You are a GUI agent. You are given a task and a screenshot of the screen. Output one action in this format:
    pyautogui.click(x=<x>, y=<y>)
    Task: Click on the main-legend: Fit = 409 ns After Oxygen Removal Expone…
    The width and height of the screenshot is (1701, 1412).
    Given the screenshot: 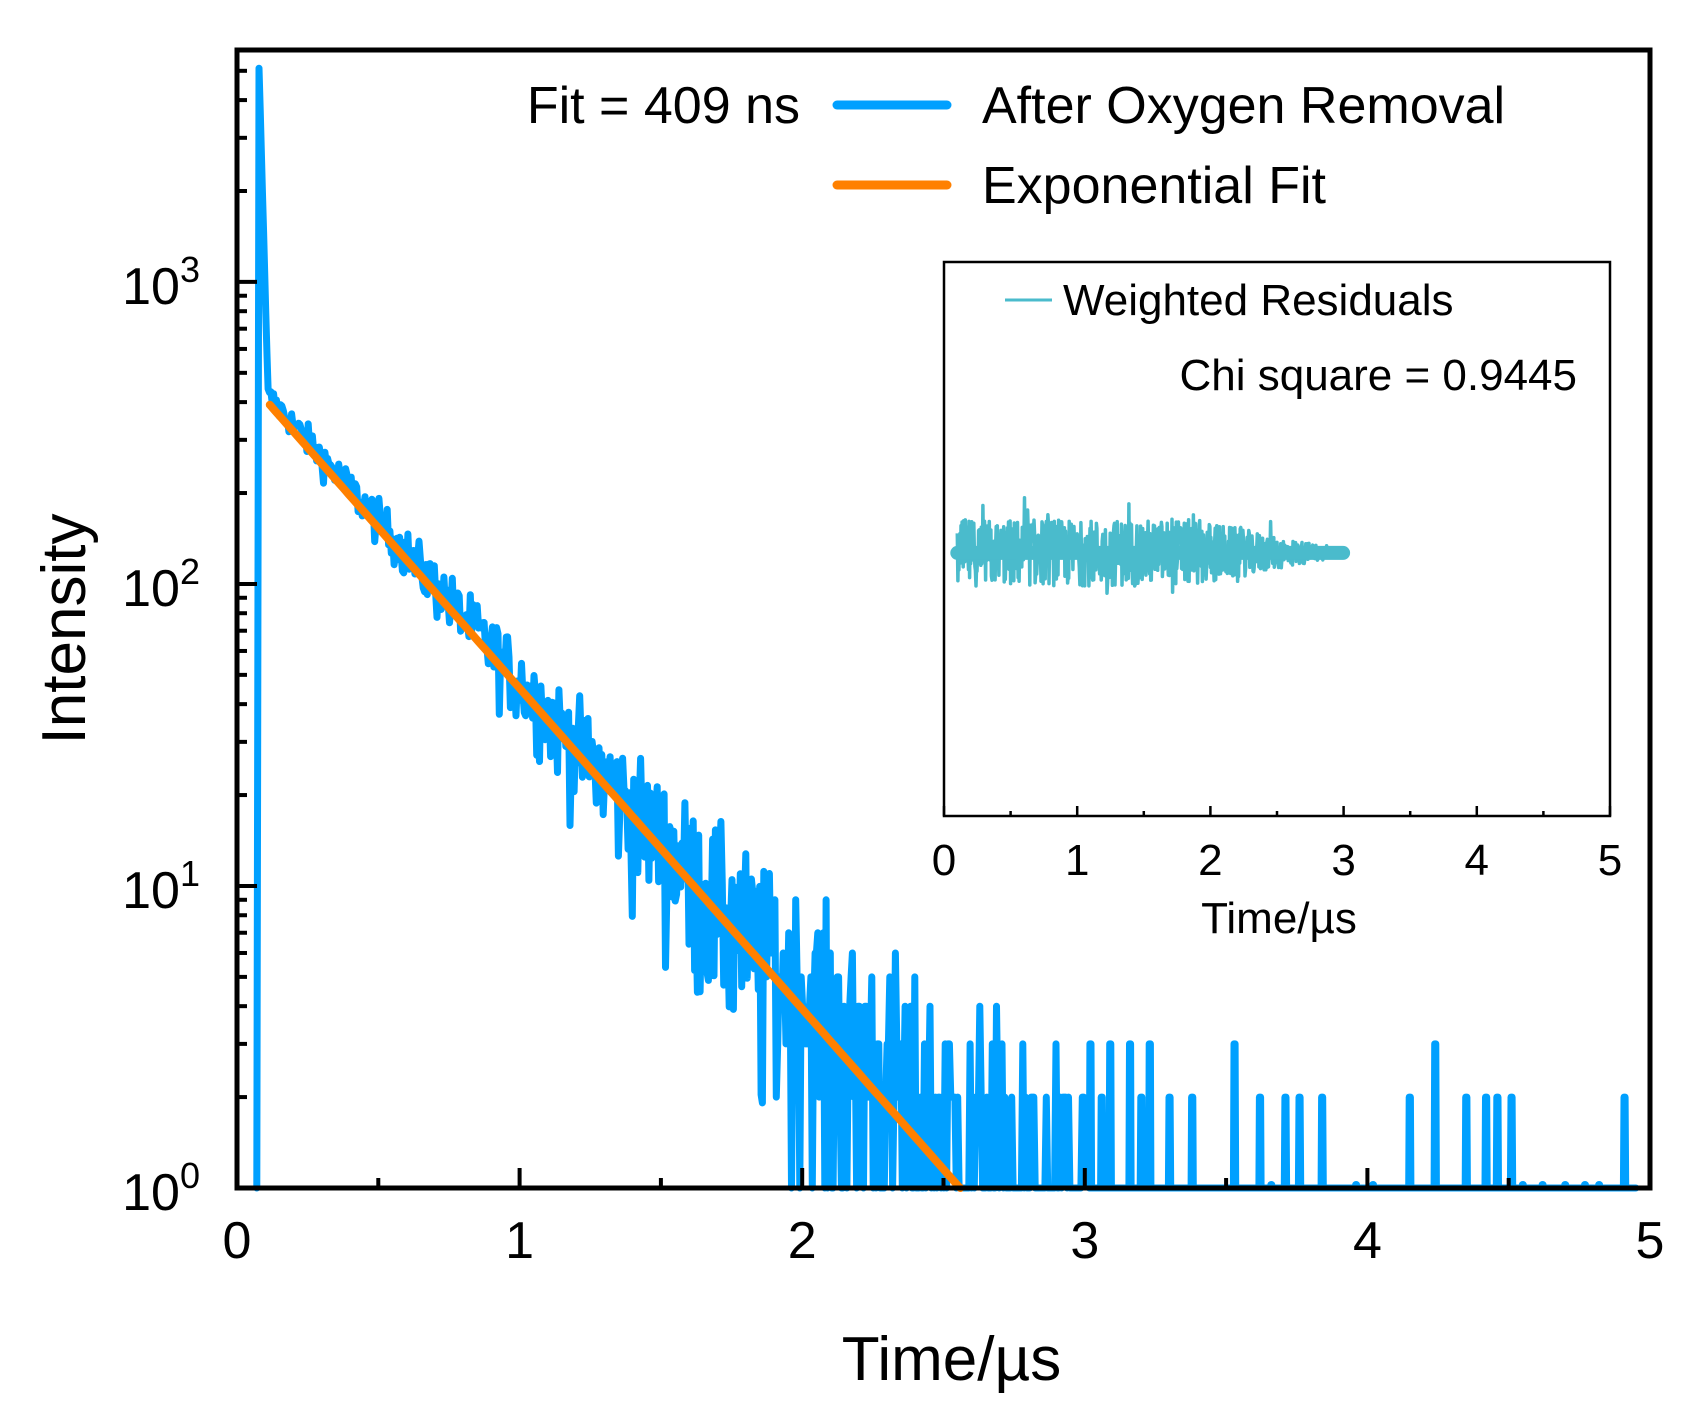 What is the action you would take?
    pyautogui.click(x=1016, y=146)
    